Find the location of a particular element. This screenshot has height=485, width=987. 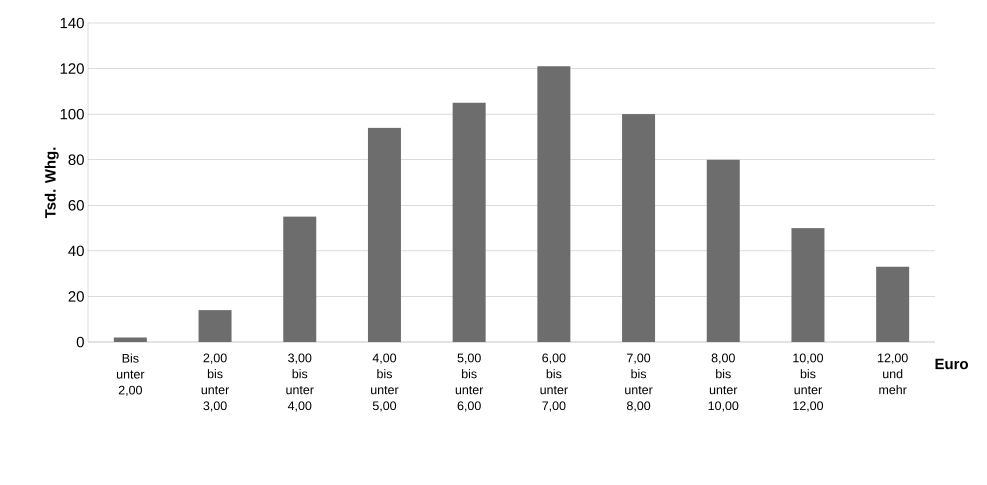

x-tick-label: 5,00 bis unter 6,00 is located at coordinates (470, 383).